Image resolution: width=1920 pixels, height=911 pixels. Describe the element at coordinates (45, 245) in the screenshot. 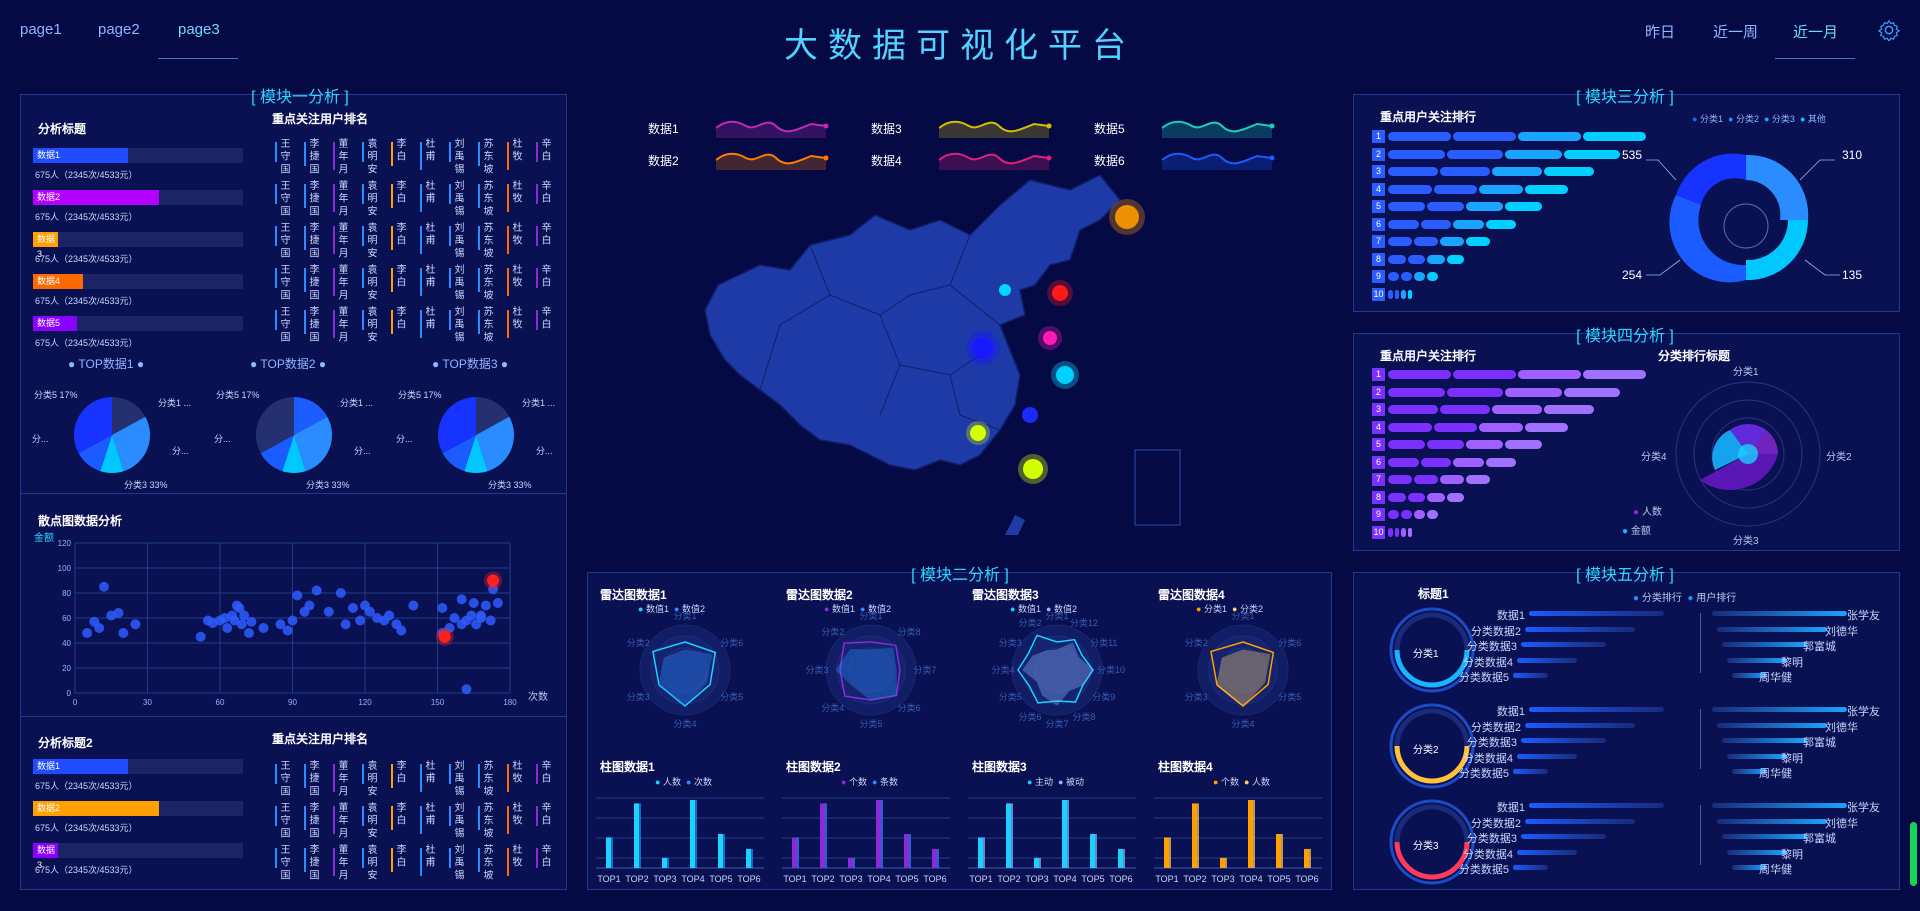

I see `bar-fill: 数据3` at that location.